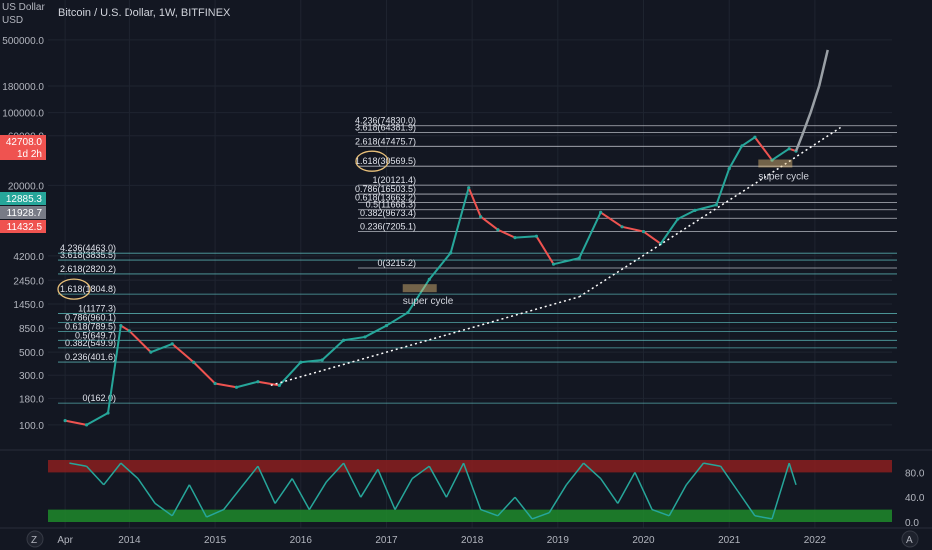 This screenshot has width=932, height=550. Describe the element at coordinates (643, 540) in the screenshot. I see `time-tick-label: 2020` at that location.